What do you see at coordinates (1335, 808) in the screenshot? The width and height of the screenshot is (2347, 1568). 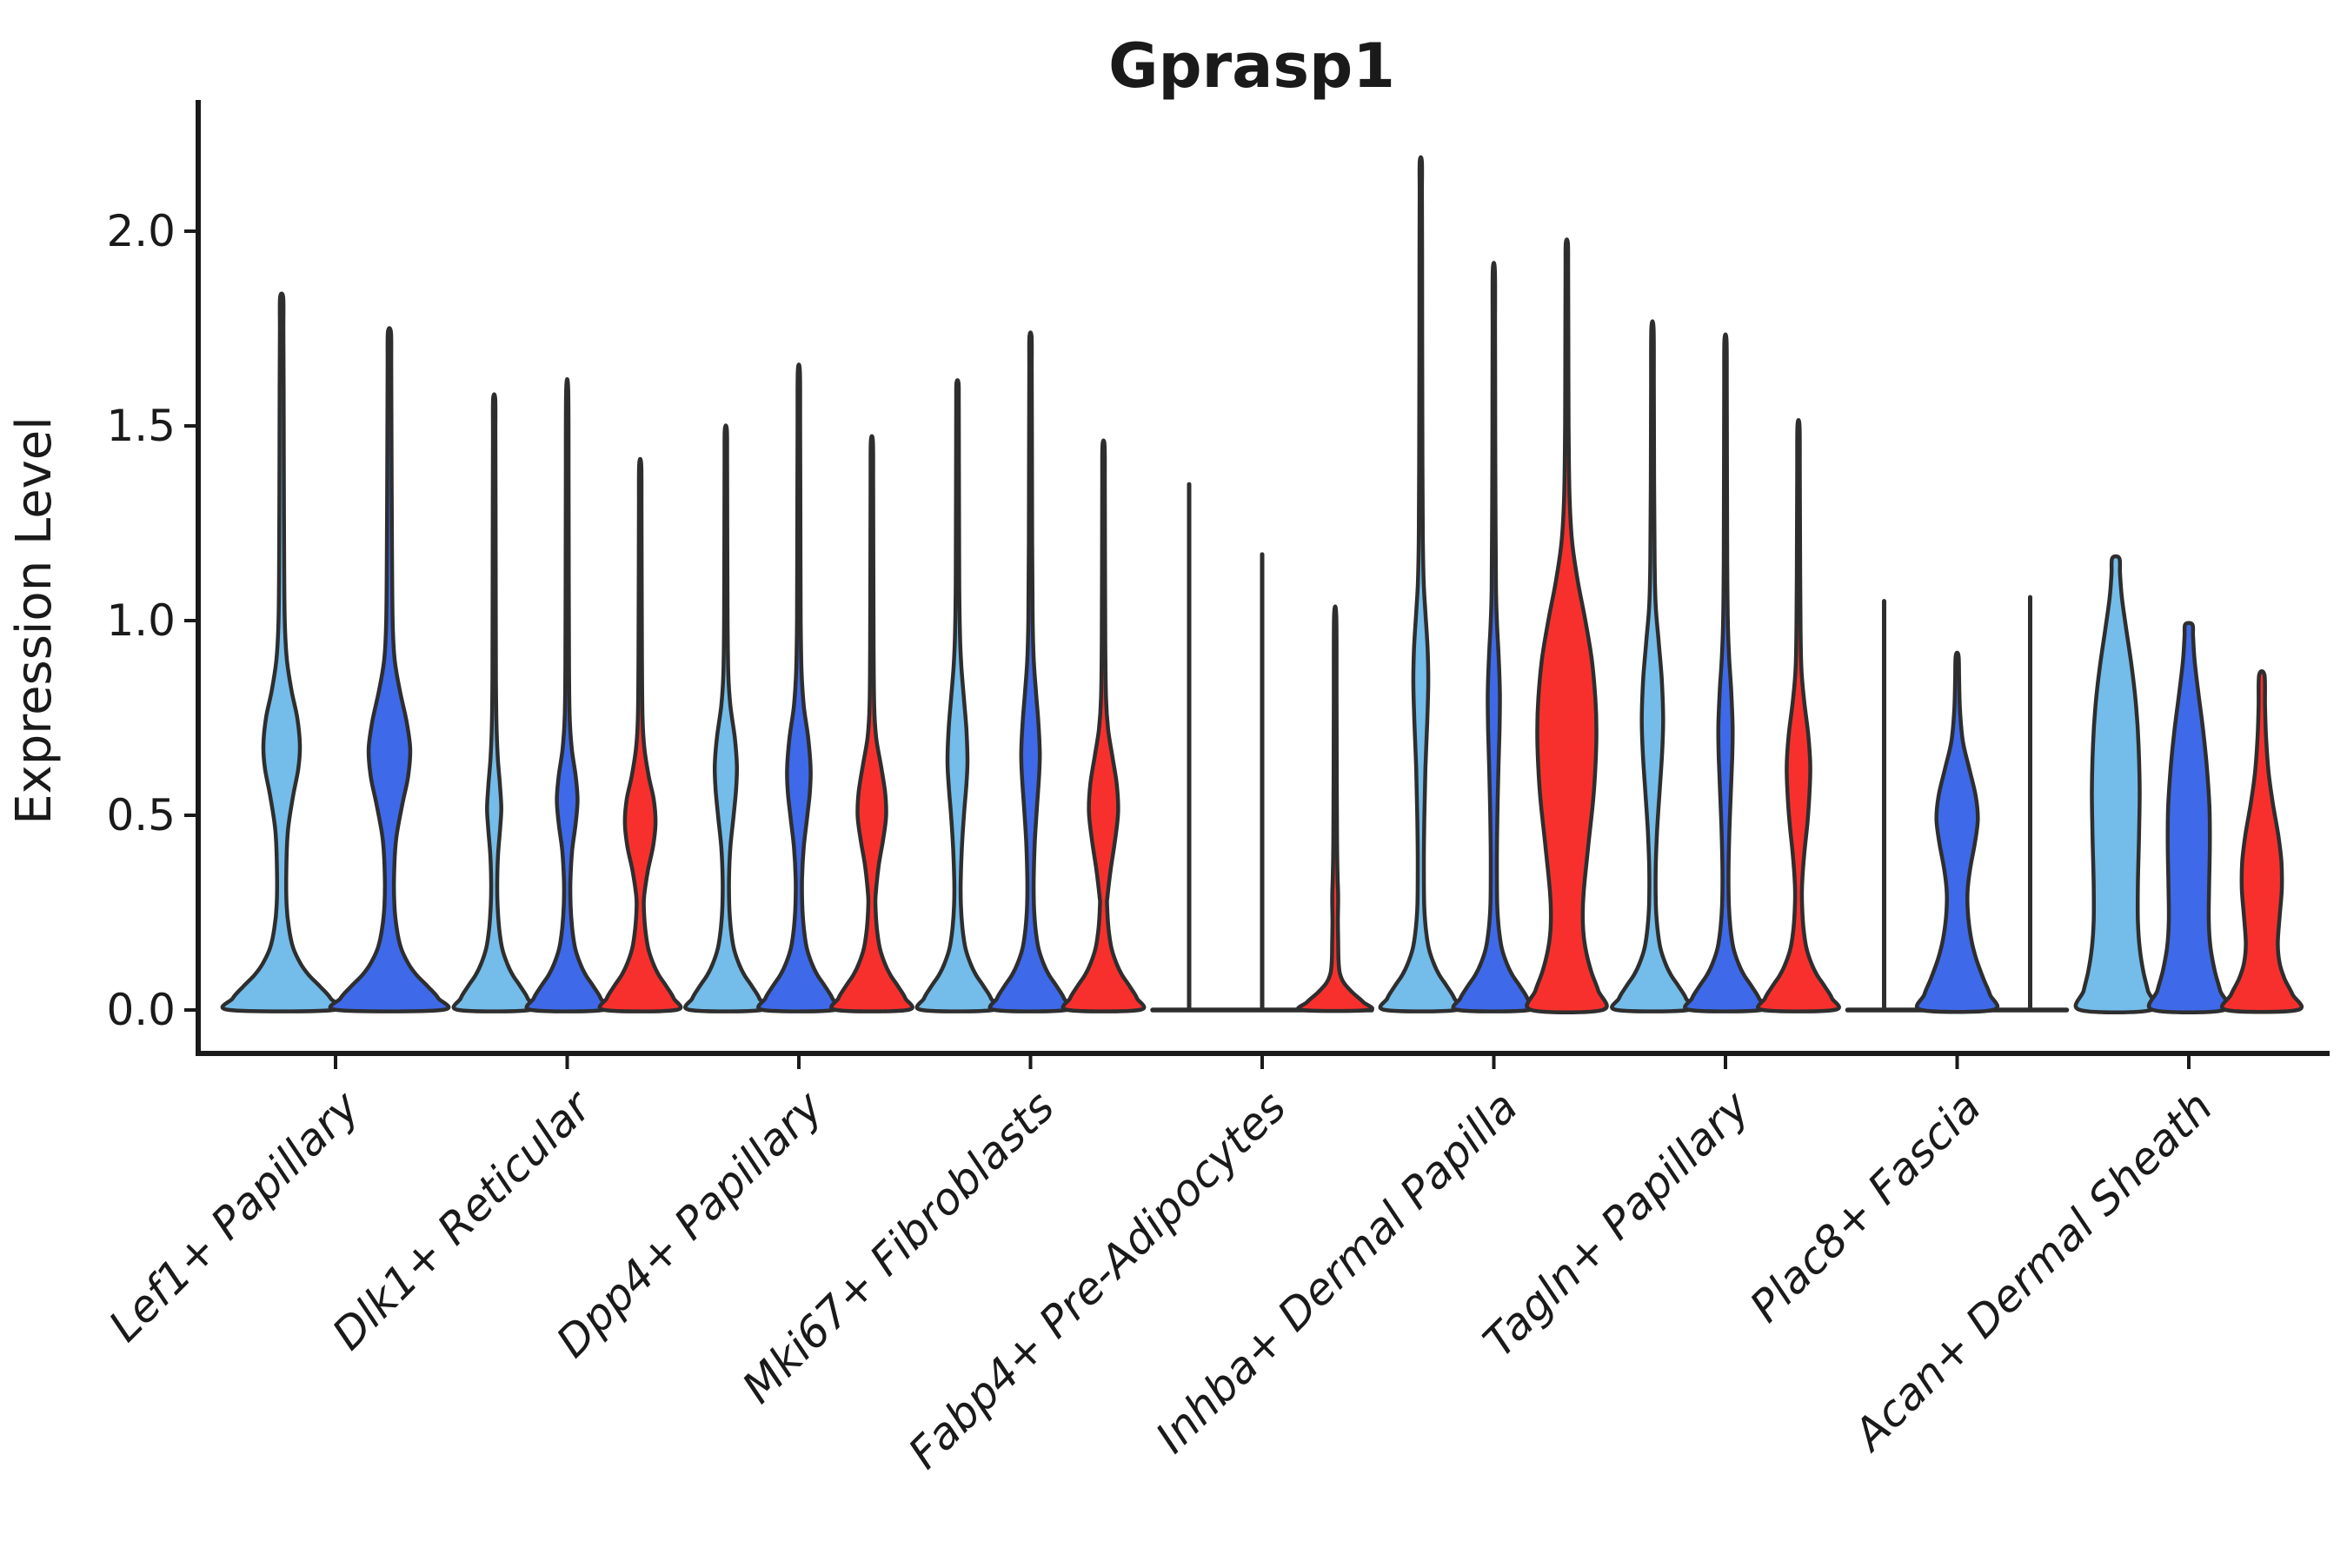 I see `violin-4-red` at bounding box center [1335, 808].